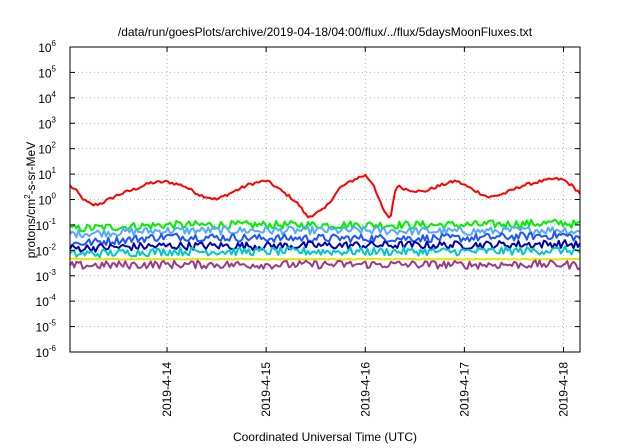  What do you see at coordinates (167, 389) in the screenshot?
I see `x-tick-label: 2019-4-14` at bounding box center [167, 389].